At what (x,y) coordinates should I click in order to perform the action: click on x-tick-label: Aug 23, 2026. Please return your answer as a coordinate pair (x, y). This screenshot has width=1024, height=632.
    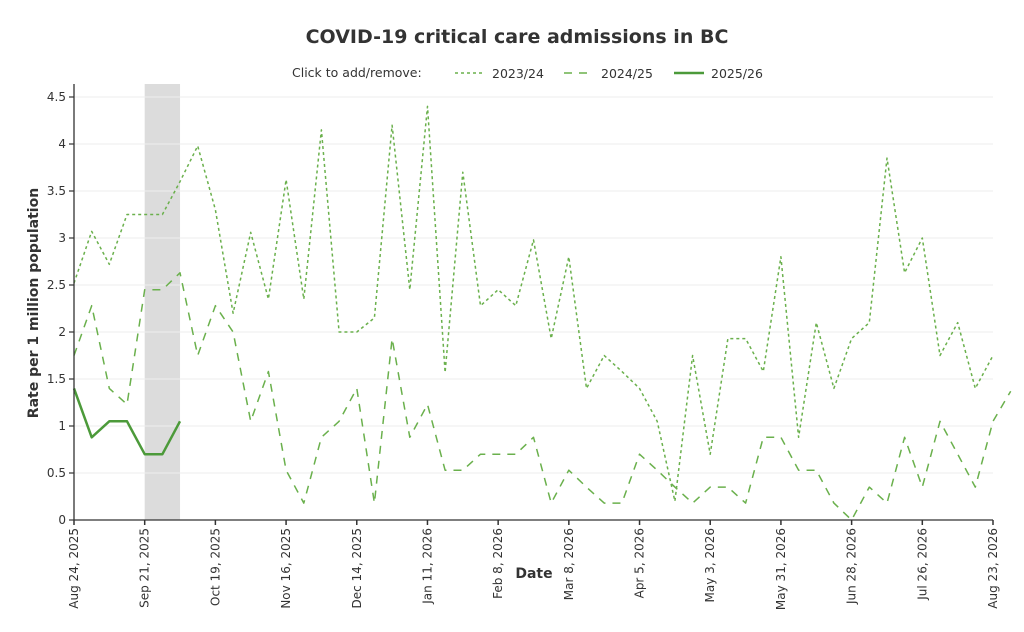
    Looking at the image, I should click on (993, 568).